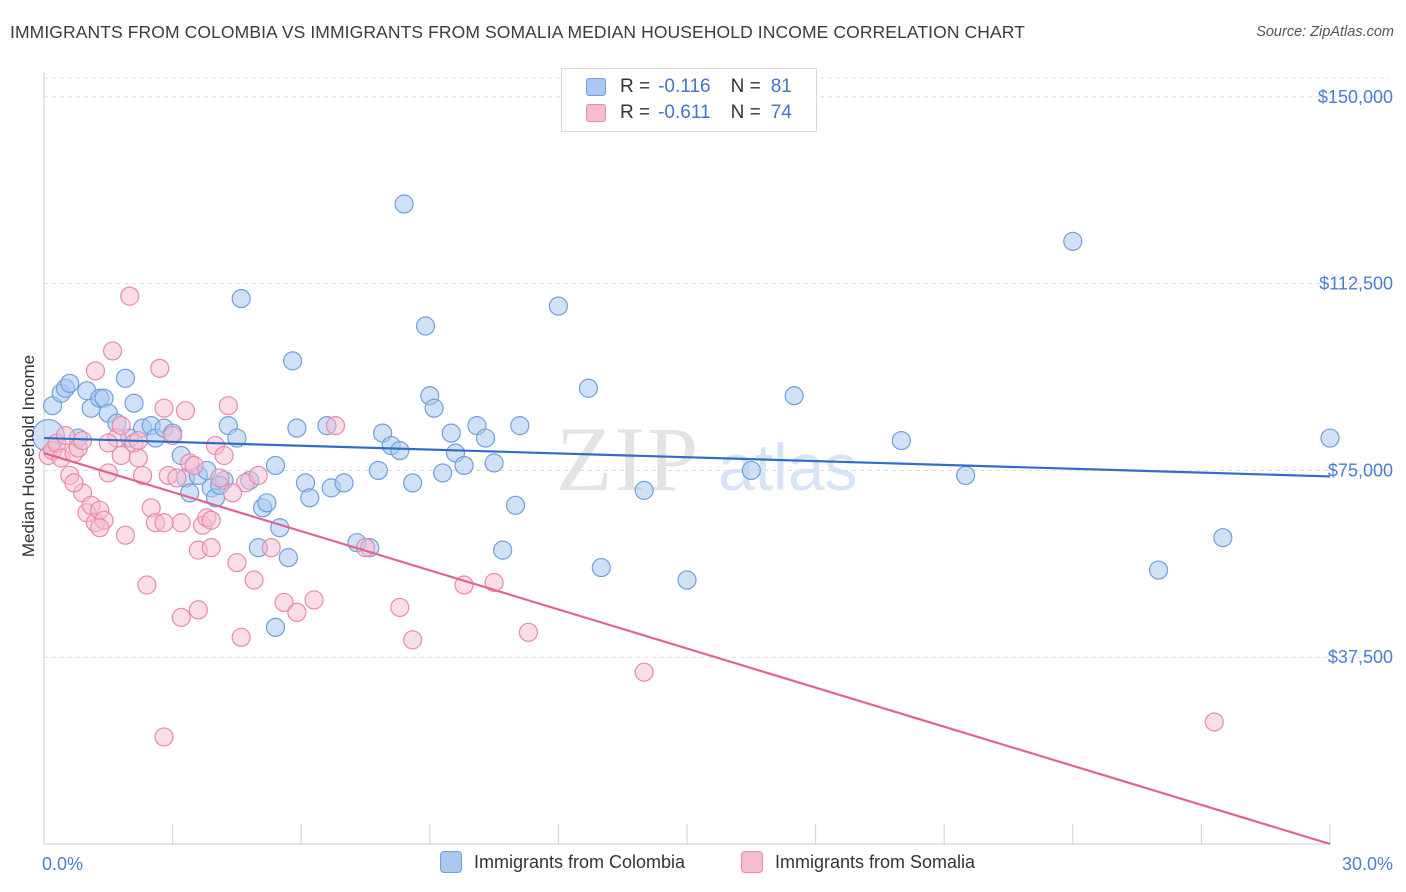 The height and width of the screenshot is (892, 1406). I want to click on y-tick-label: $150,000, so click(1355, 97).